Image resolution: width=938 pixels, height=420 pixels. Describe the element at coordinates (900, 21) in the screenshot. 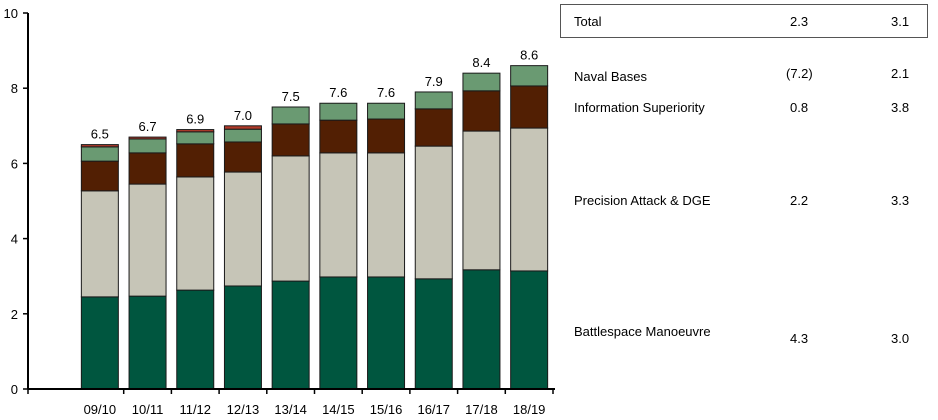

I see `total-col2: 3.1` at that location.